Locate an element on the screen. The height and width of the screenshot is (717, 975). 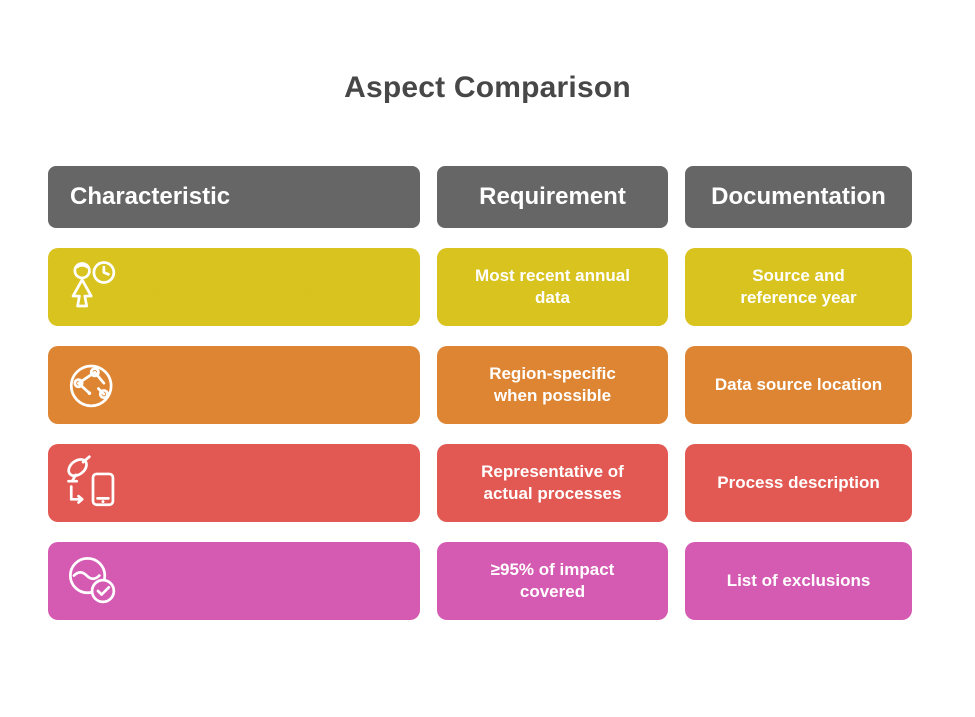
row-label-technology-coverage: Technology Coverage is located at coordinates (234, 483).